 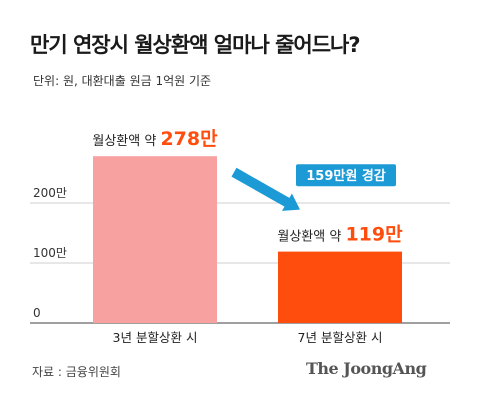 I want to click on y-tick-label: 100만, so click(x=50, y=253).